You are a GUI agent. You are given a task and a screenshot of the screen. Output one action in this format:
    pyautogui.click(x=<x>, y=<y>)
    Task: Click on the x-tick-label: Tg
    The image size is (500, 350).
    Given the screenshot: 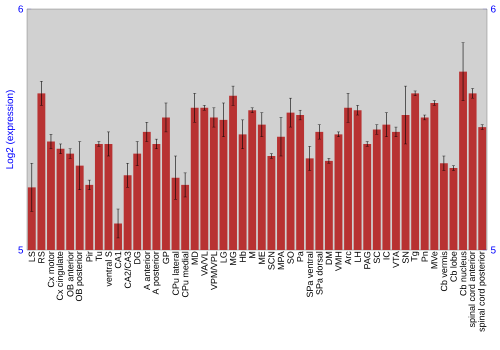 What is the action you would take?
    pyautogui.click(x=415, y=257)
    